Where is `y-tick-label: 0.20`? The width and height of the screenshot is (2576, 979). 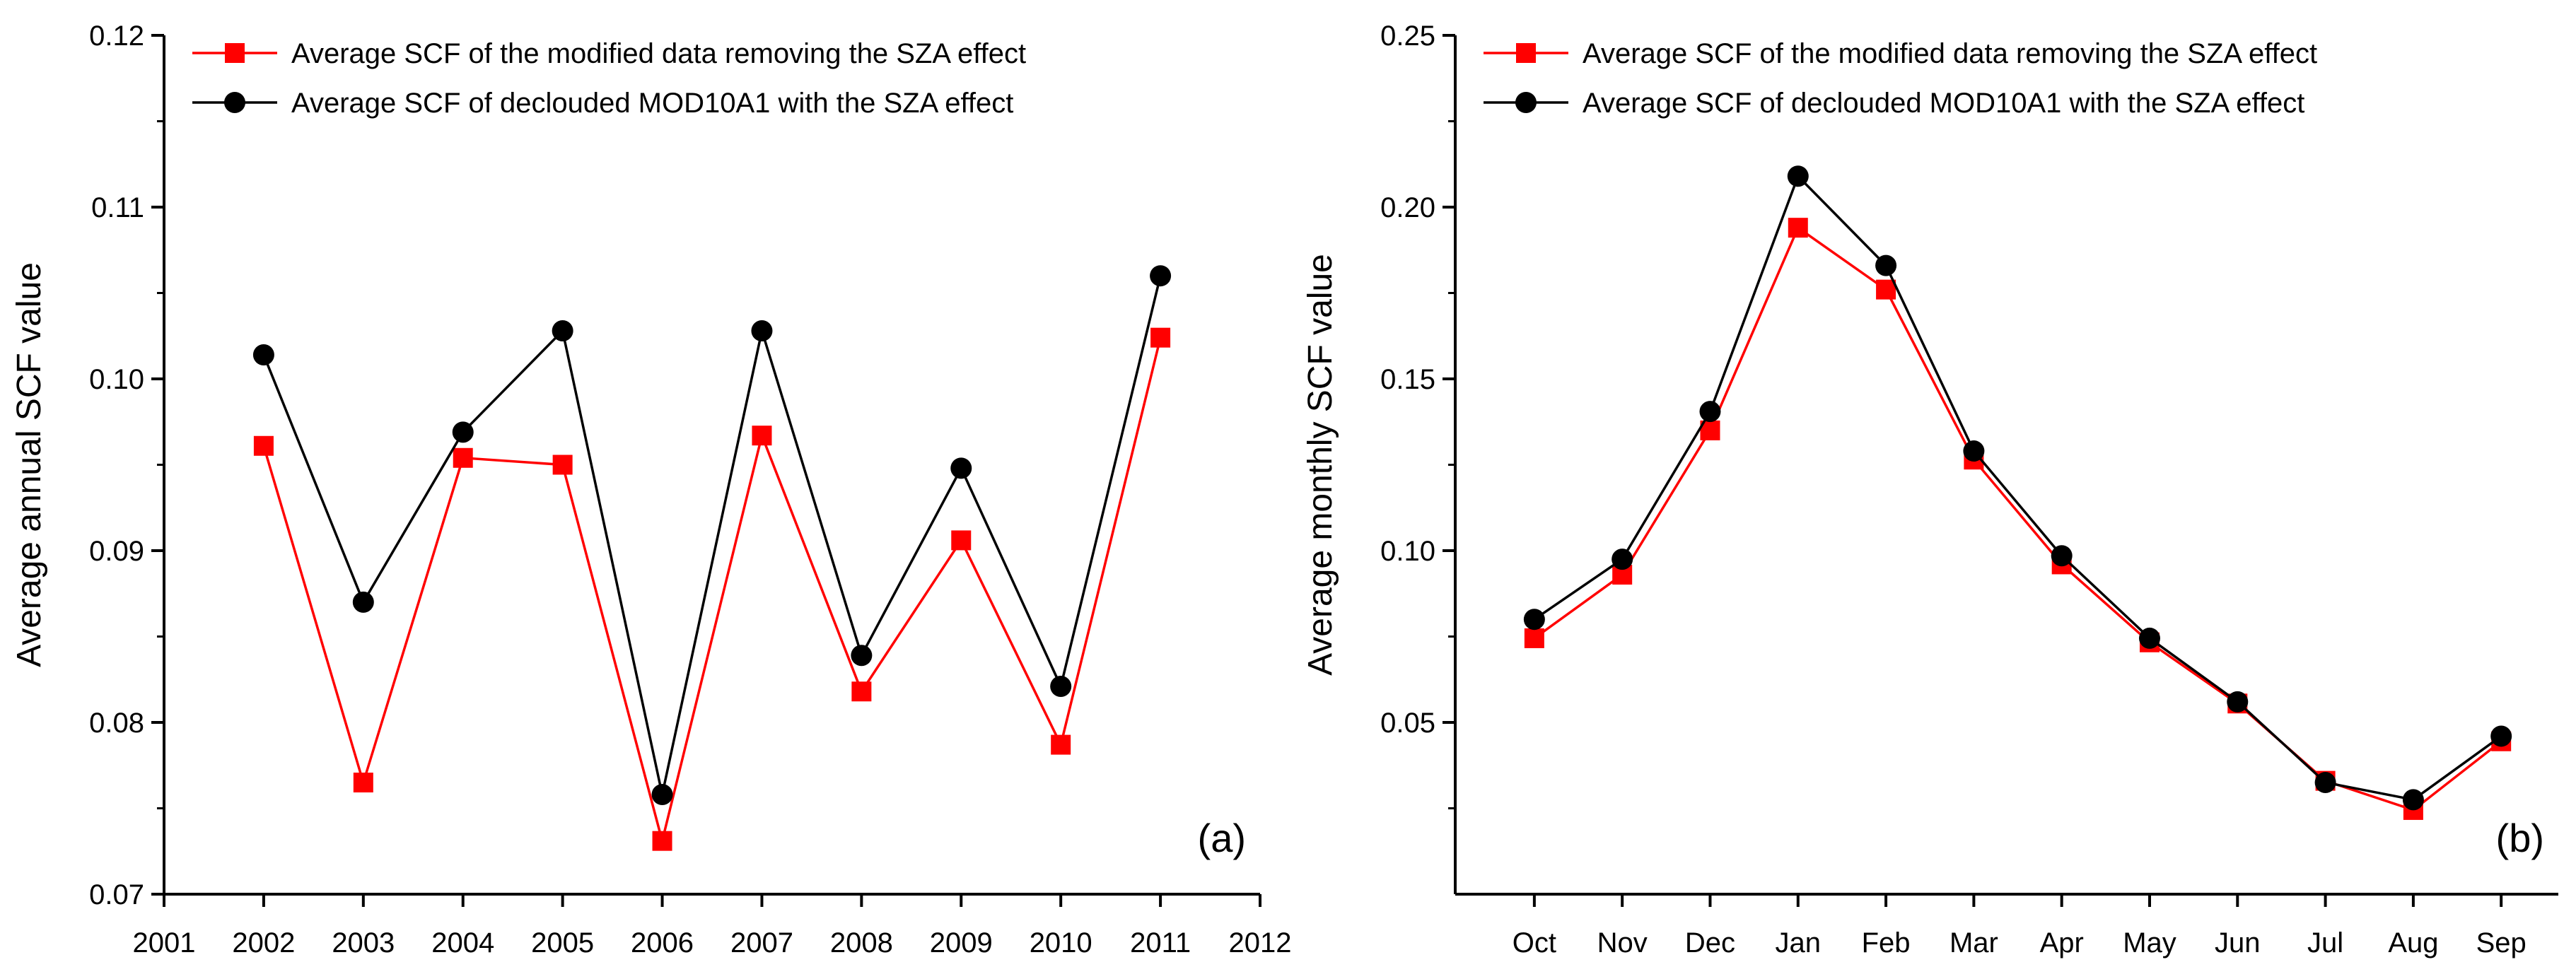
y-tick-label: 0.20 is located at coordinates (1407, 208).